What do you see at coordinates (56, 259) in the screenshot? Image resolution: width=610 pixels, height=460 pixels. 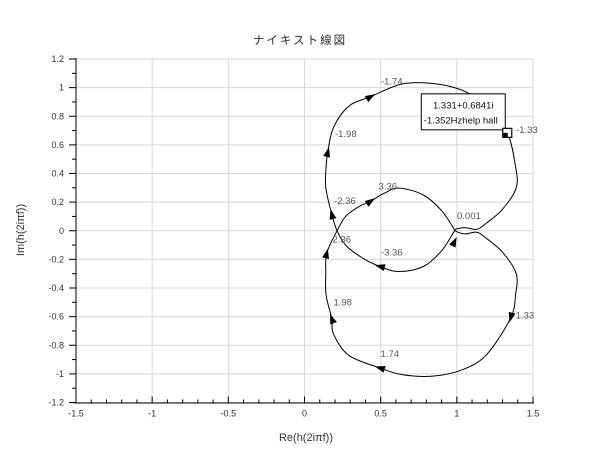 I see `y-tick-label: -0.2` at bounding box center [56, 259].